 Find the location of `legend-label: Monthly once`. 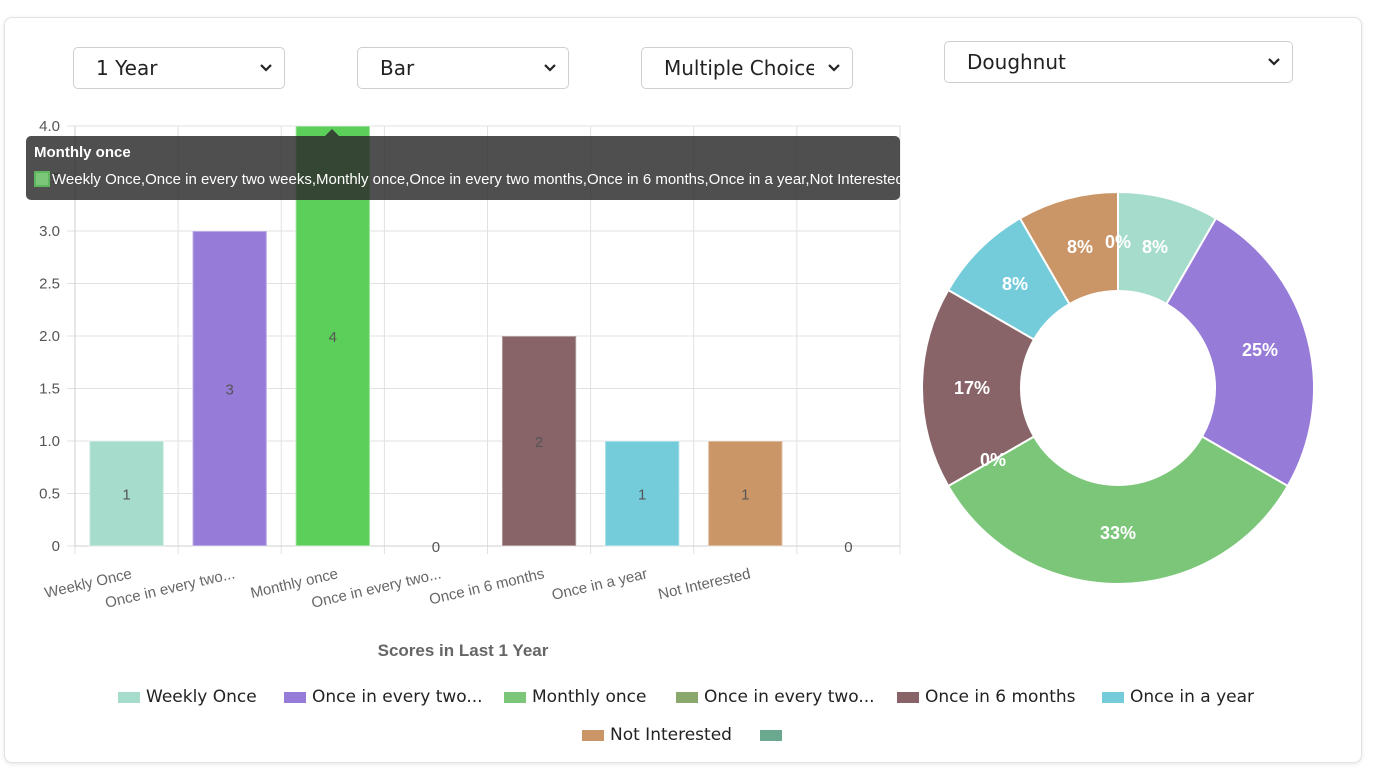

legend-label: Monthly once is located at coordinates (589, 697).